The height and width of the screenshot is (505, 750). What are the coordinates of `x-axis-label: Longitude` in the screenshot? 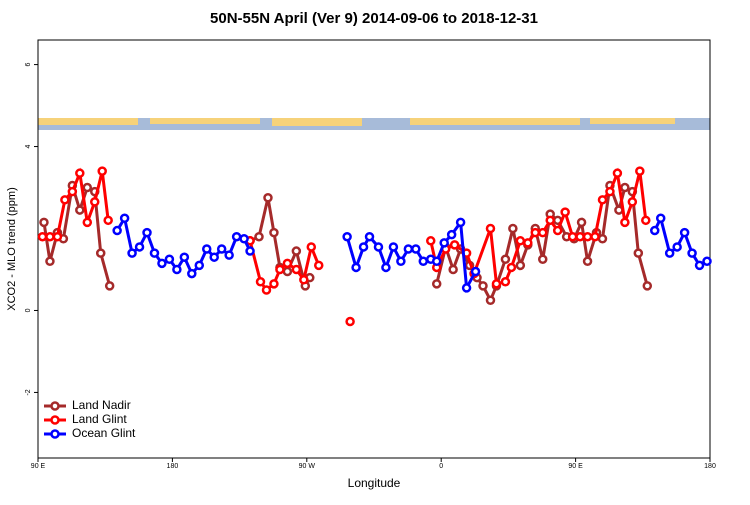 It's located at (374, 483).